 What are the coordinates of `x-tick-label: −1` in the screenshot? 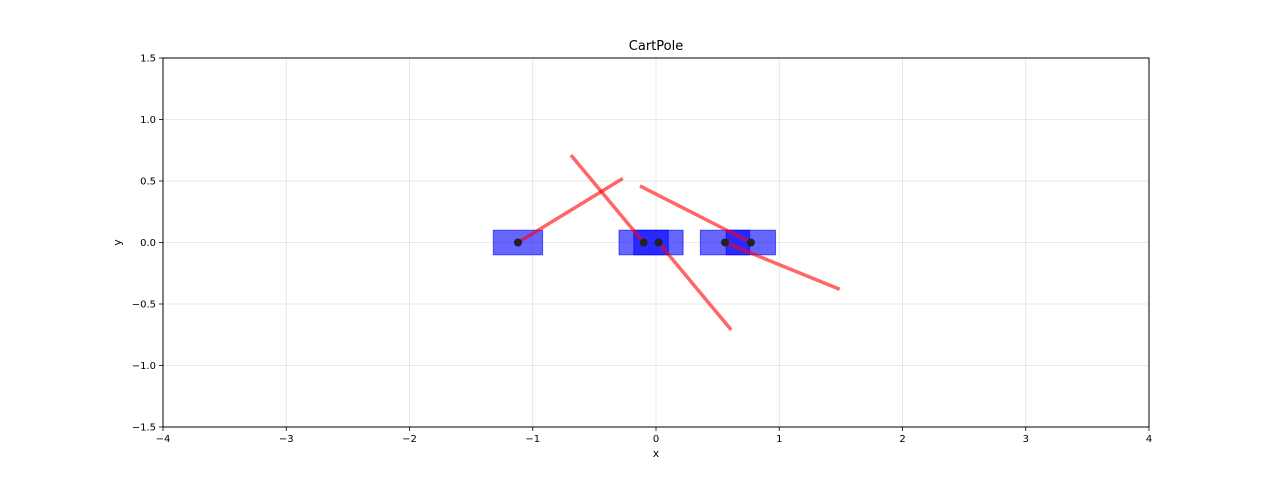 It's located at (532, 439).